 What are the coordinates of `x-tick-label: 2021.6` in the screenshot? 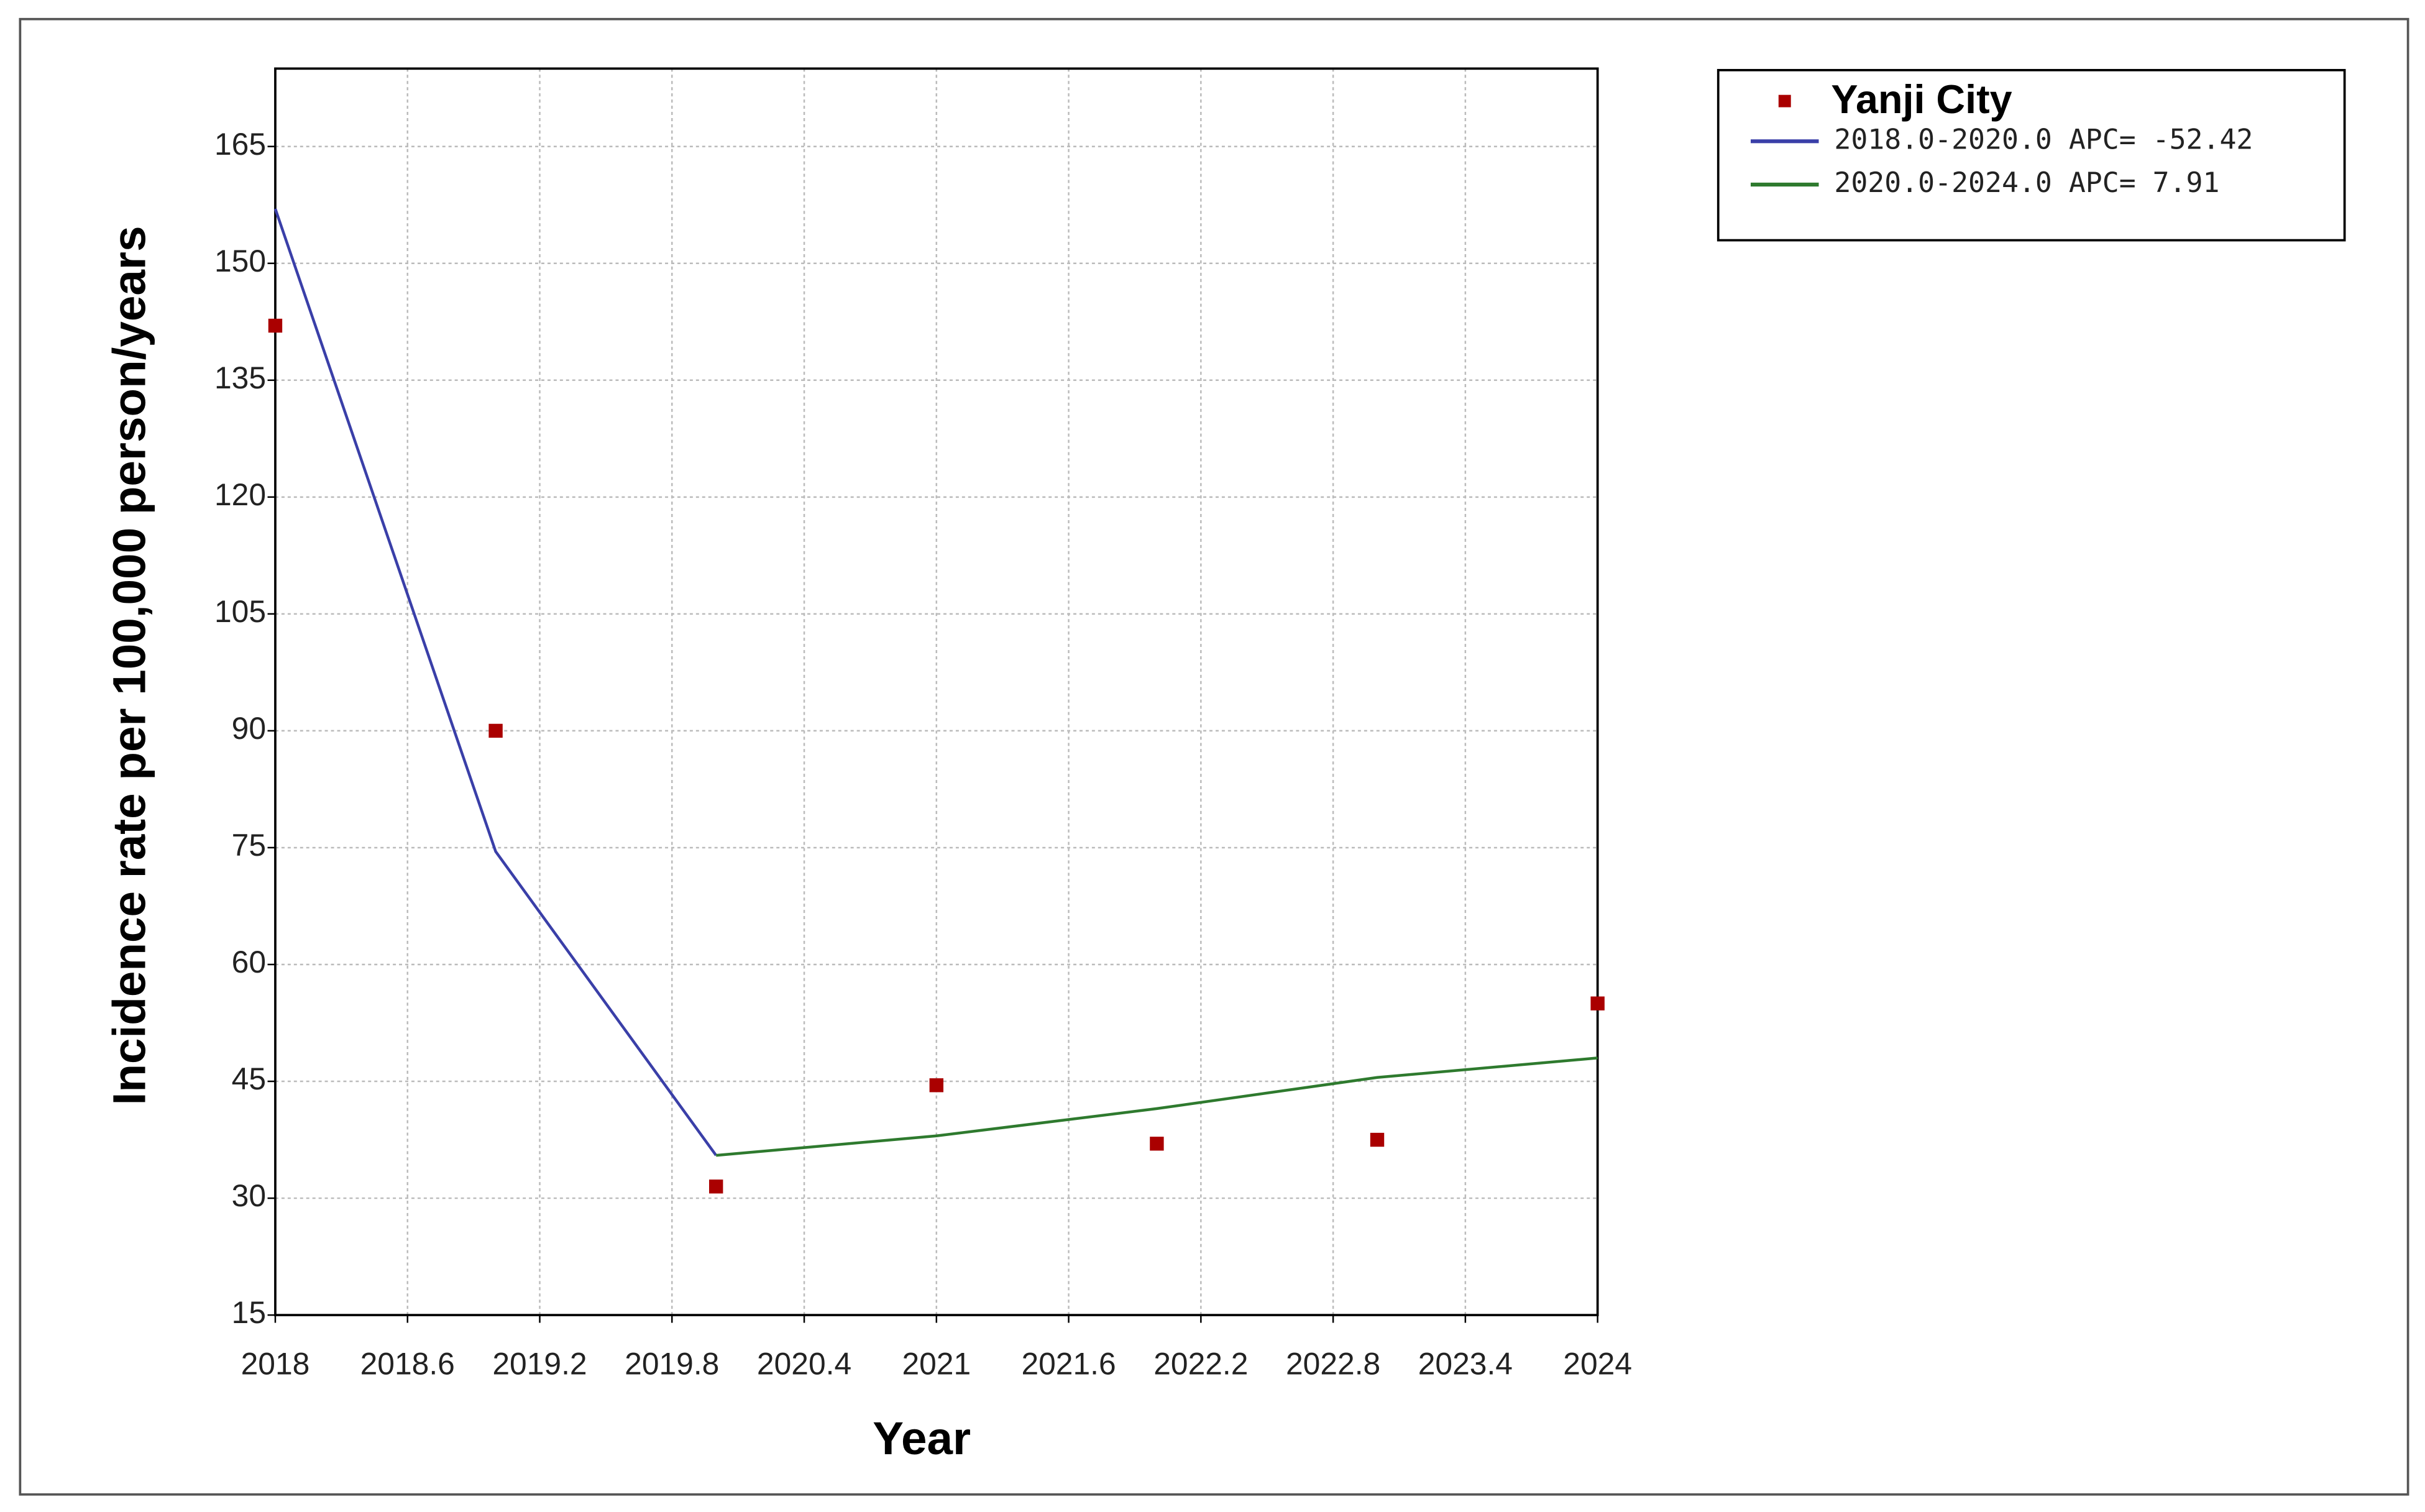 It's located at (1068, 1364).